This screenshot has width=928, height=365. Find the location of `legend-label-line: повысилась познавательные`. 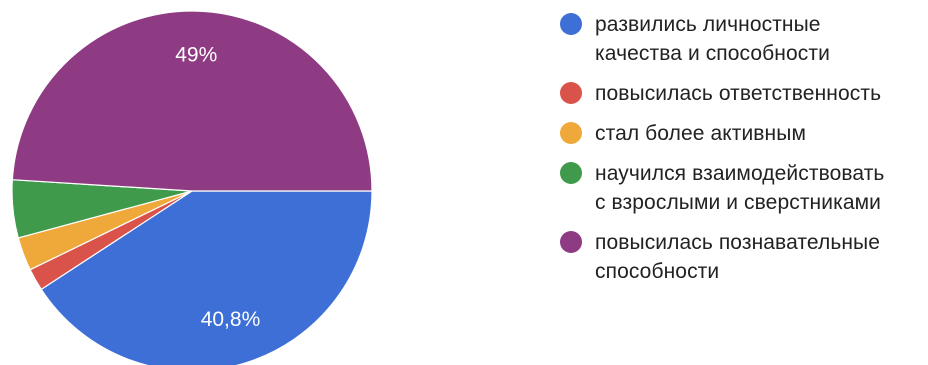

legend-label-line: повысилась познавательные is located at coordinates (738, 242).